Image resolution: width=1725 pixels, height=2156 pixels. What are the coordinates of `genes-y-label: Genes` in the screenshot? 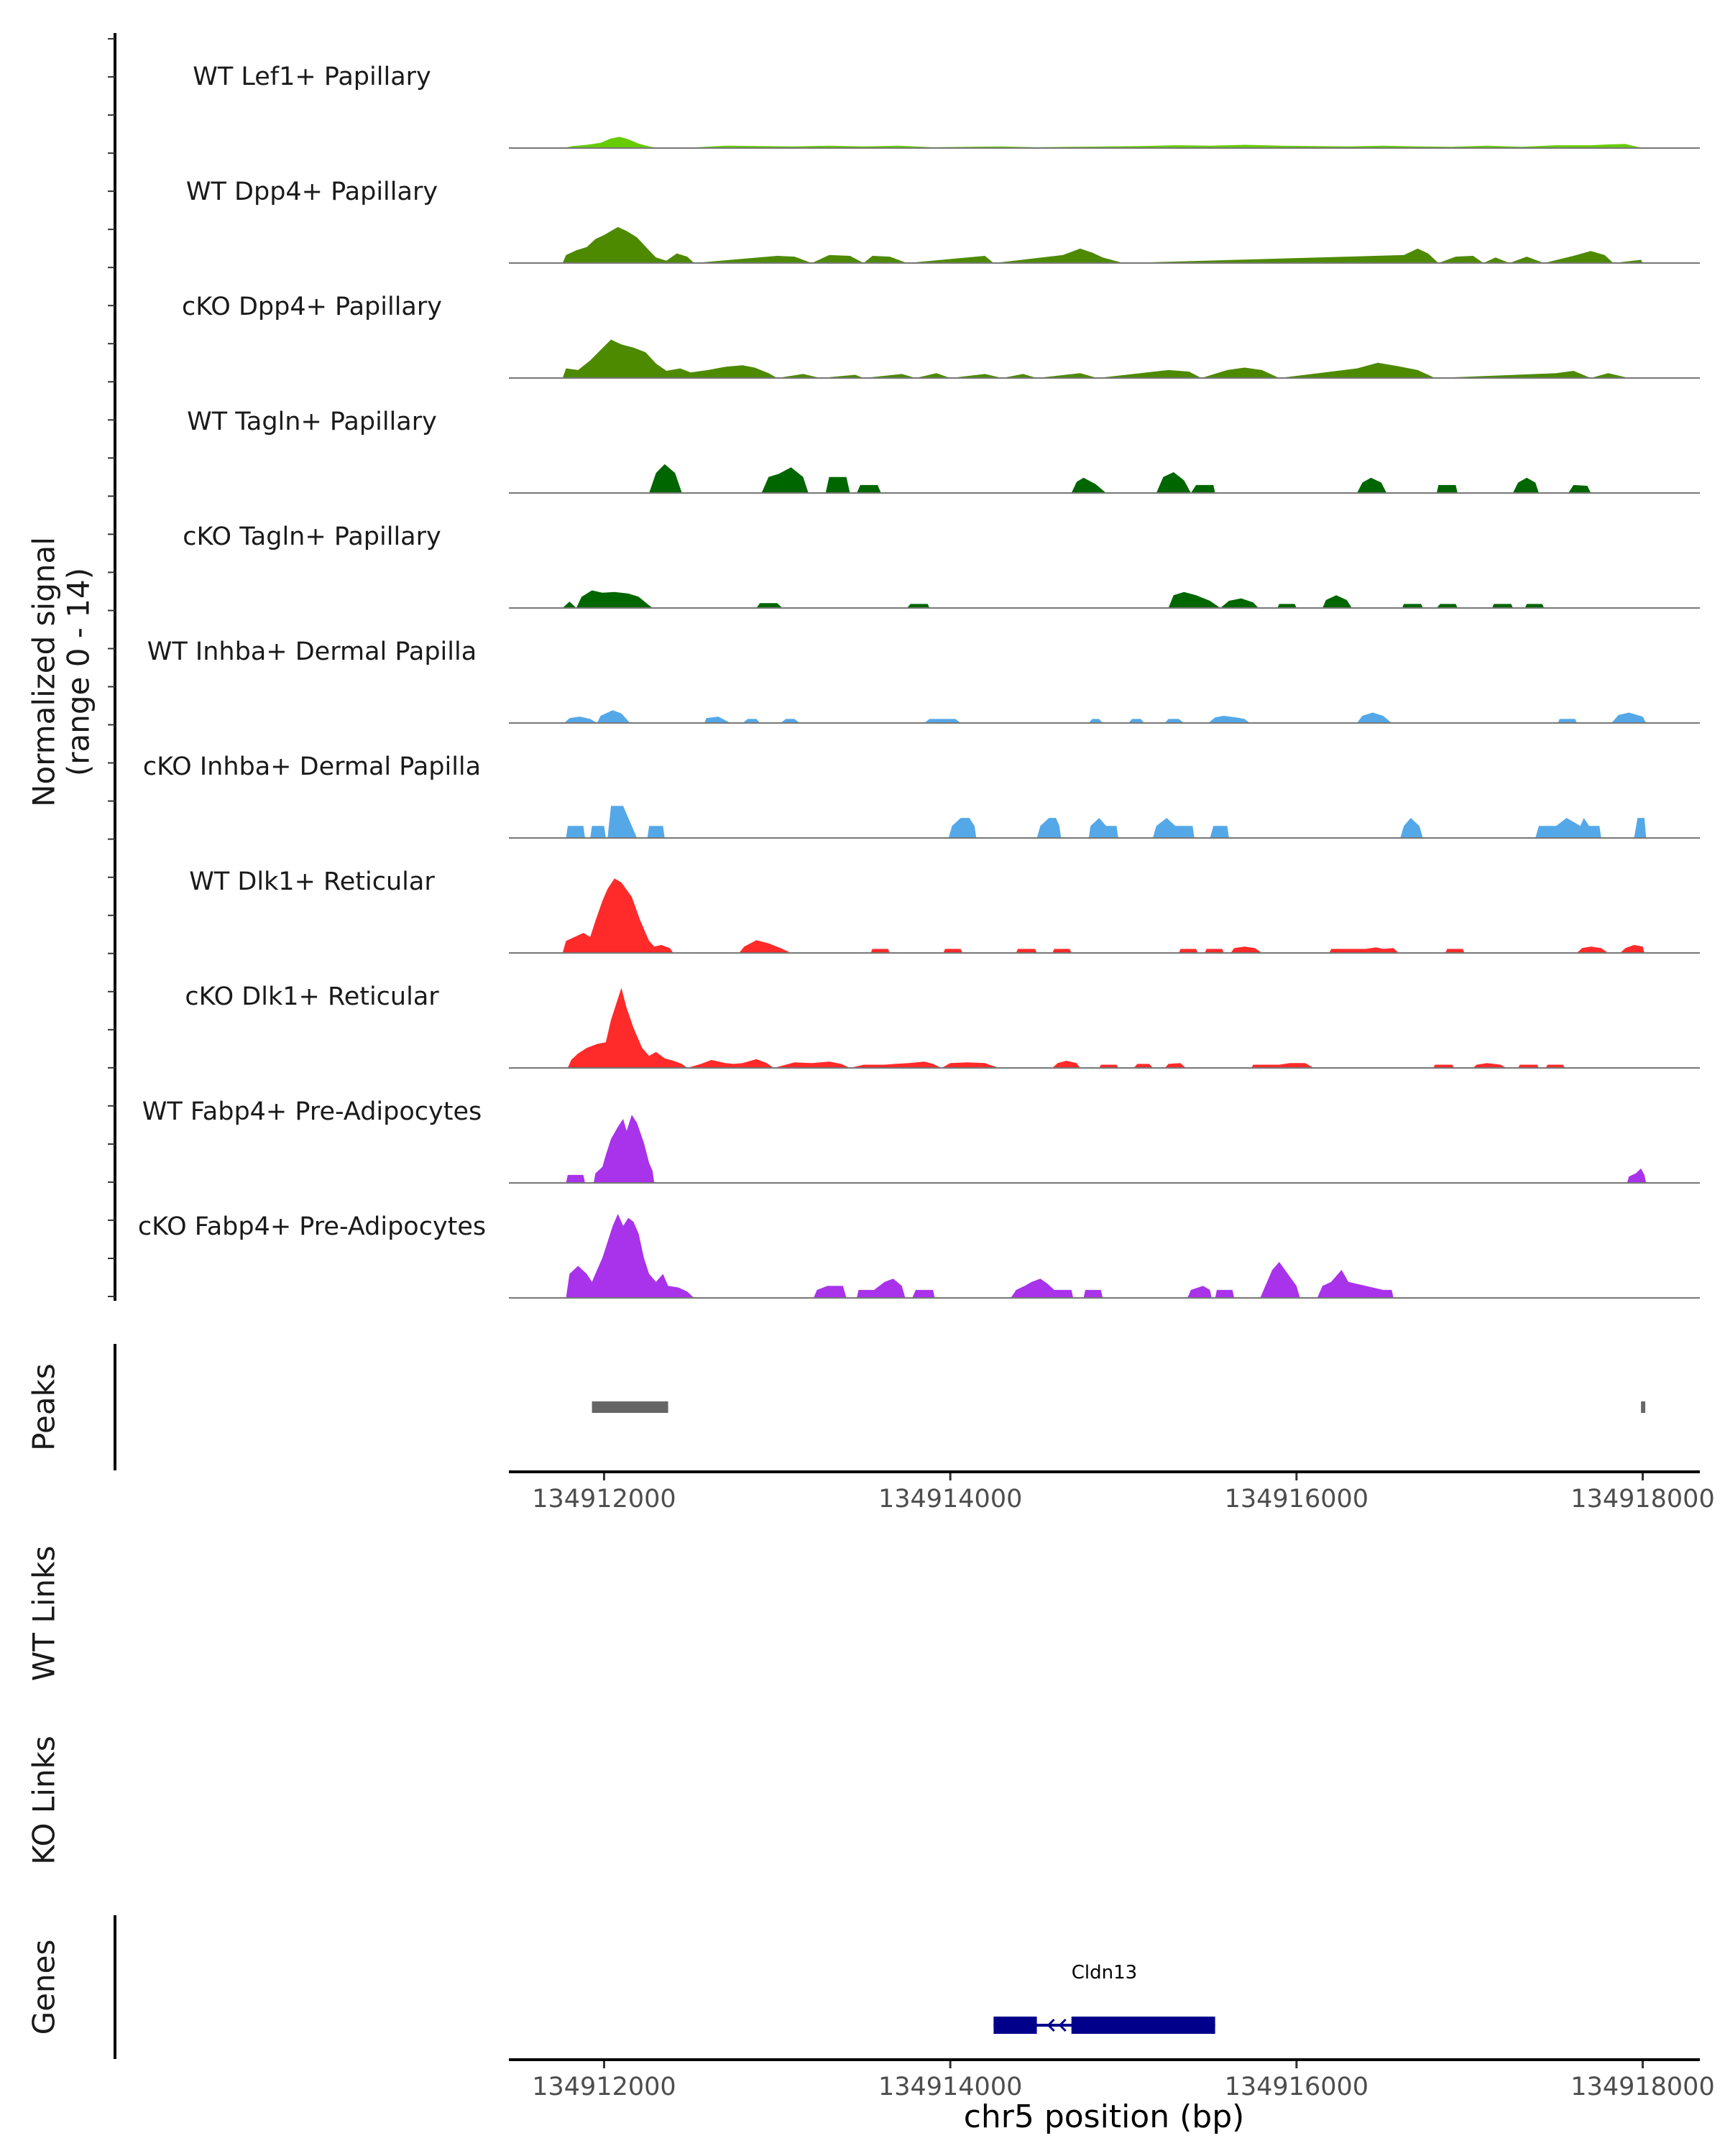 It's located at (44, 1987).